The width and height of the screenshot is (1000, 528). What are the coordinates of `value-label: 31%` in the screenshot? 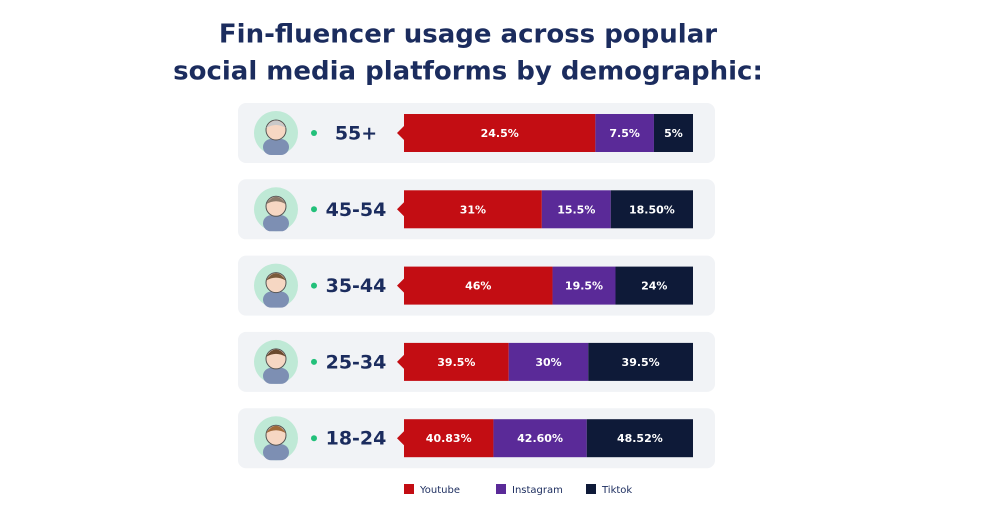 It's located at (473, 209).